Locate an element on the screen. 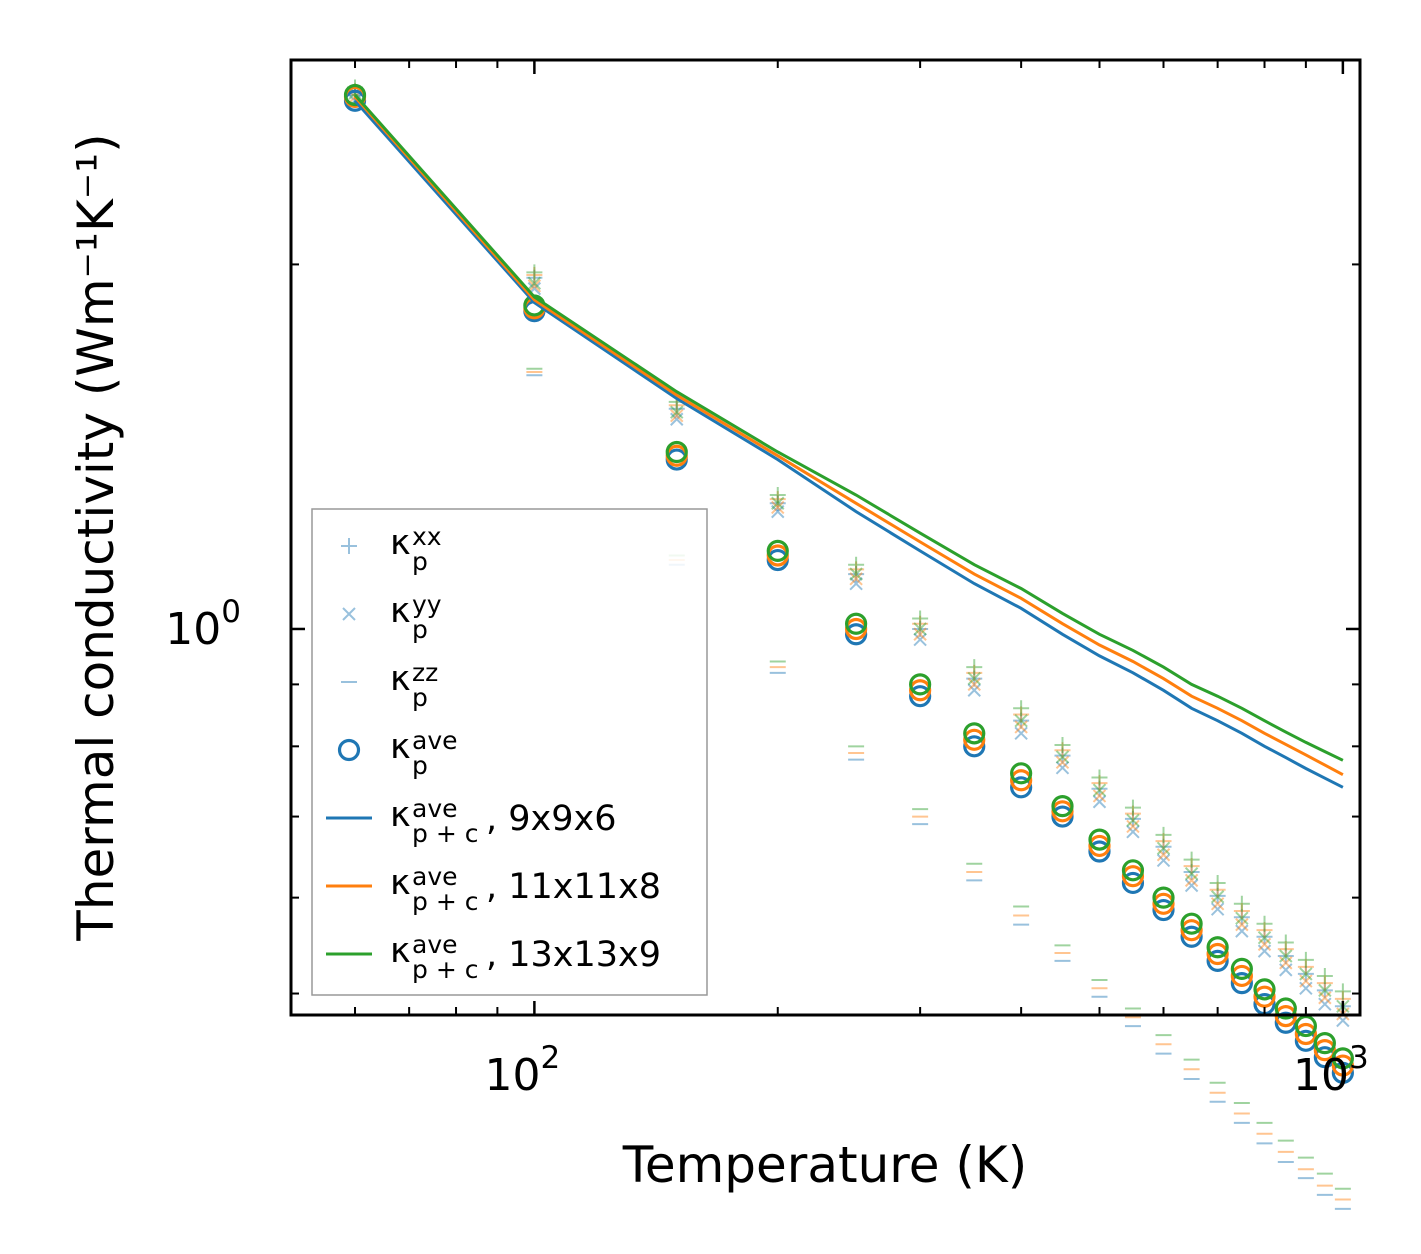 The width and height of the screenshot is (1421, 1254). legend-cross-marker is located at coordinates (349, 614).